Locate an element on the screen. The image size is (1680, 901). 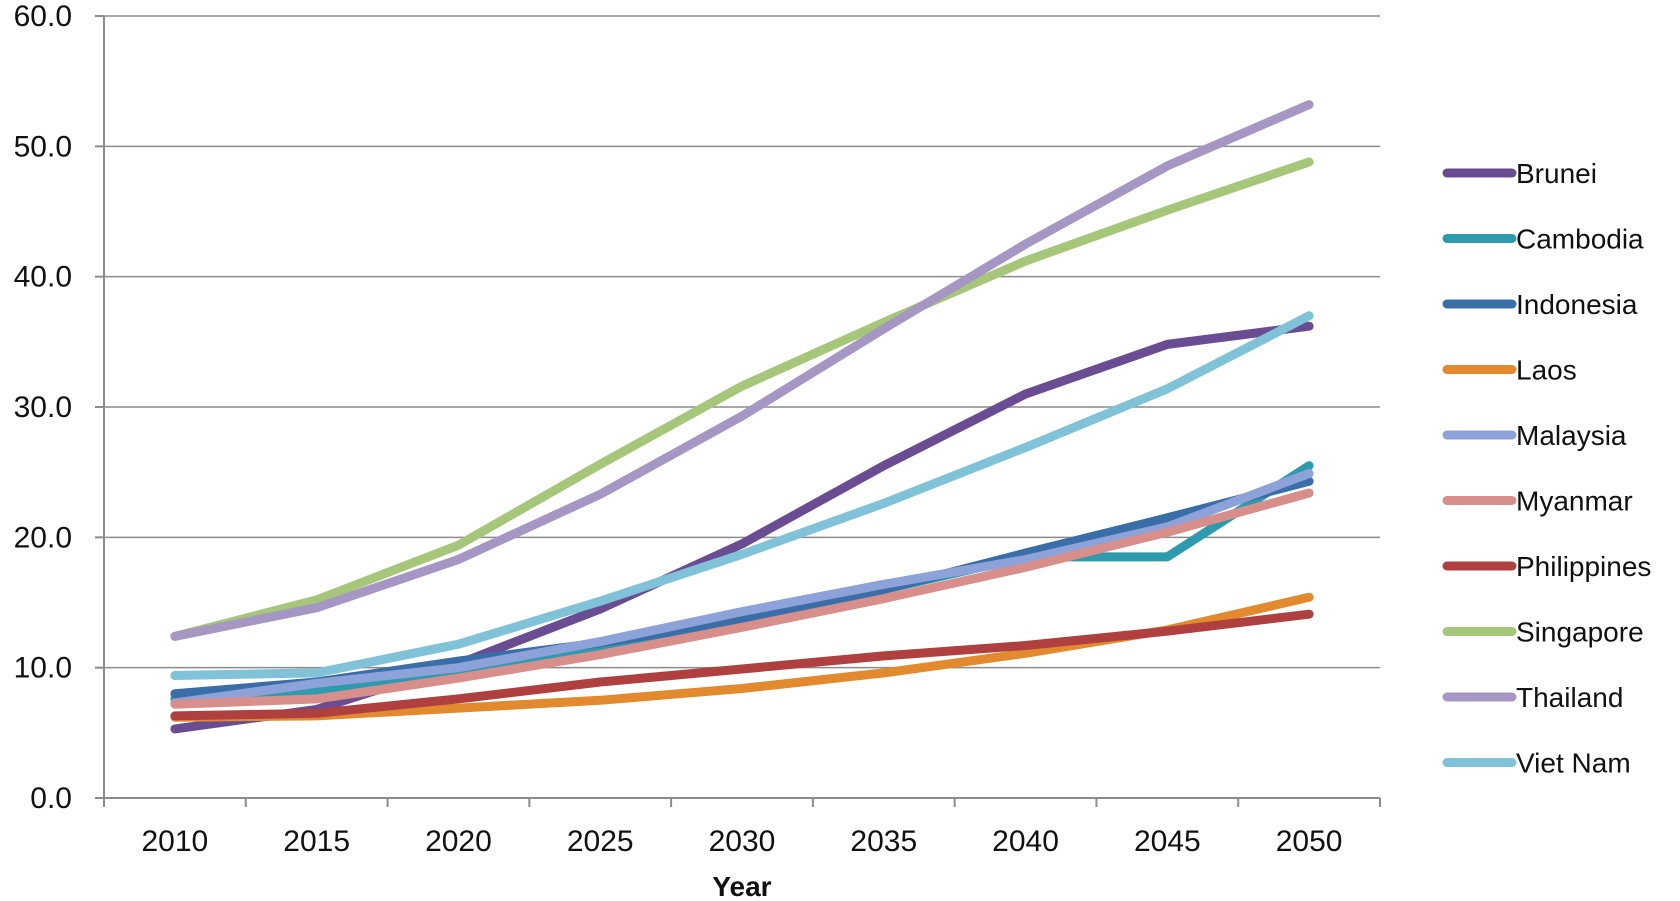
y-tick-label: 50.0 is located at coordinates (43, 146).